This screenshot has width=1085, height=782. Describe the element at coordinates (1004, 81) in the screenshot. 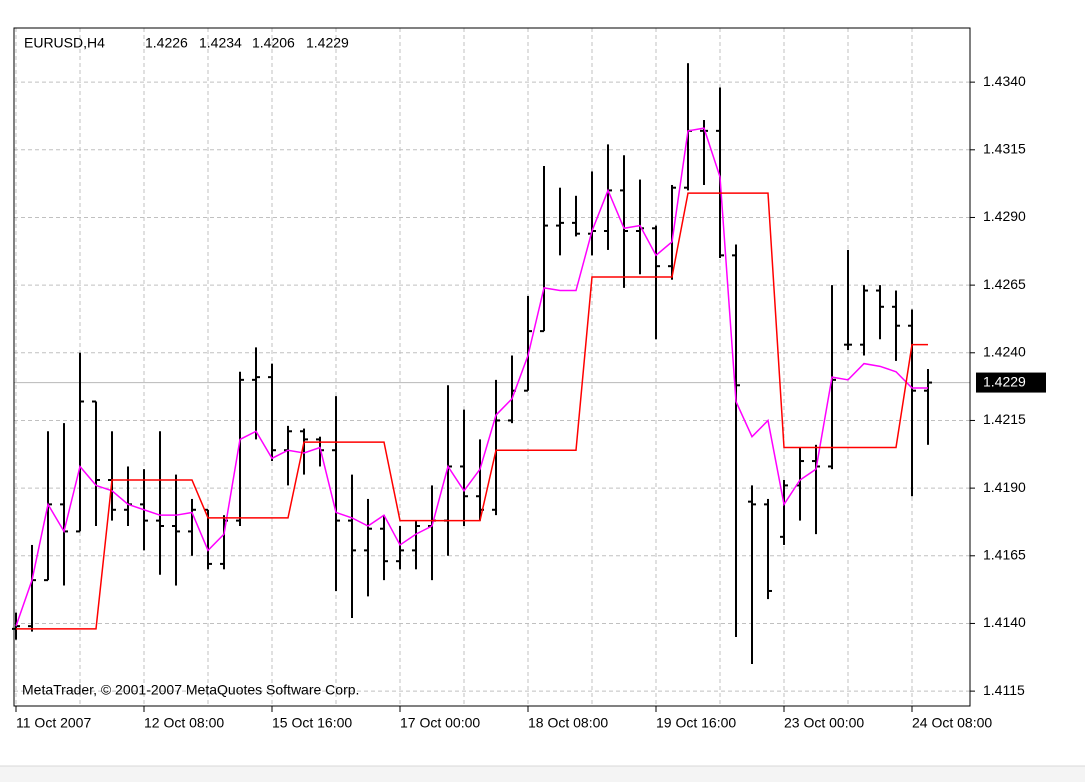

I see `y-tick-label: 1.4340` at that location.